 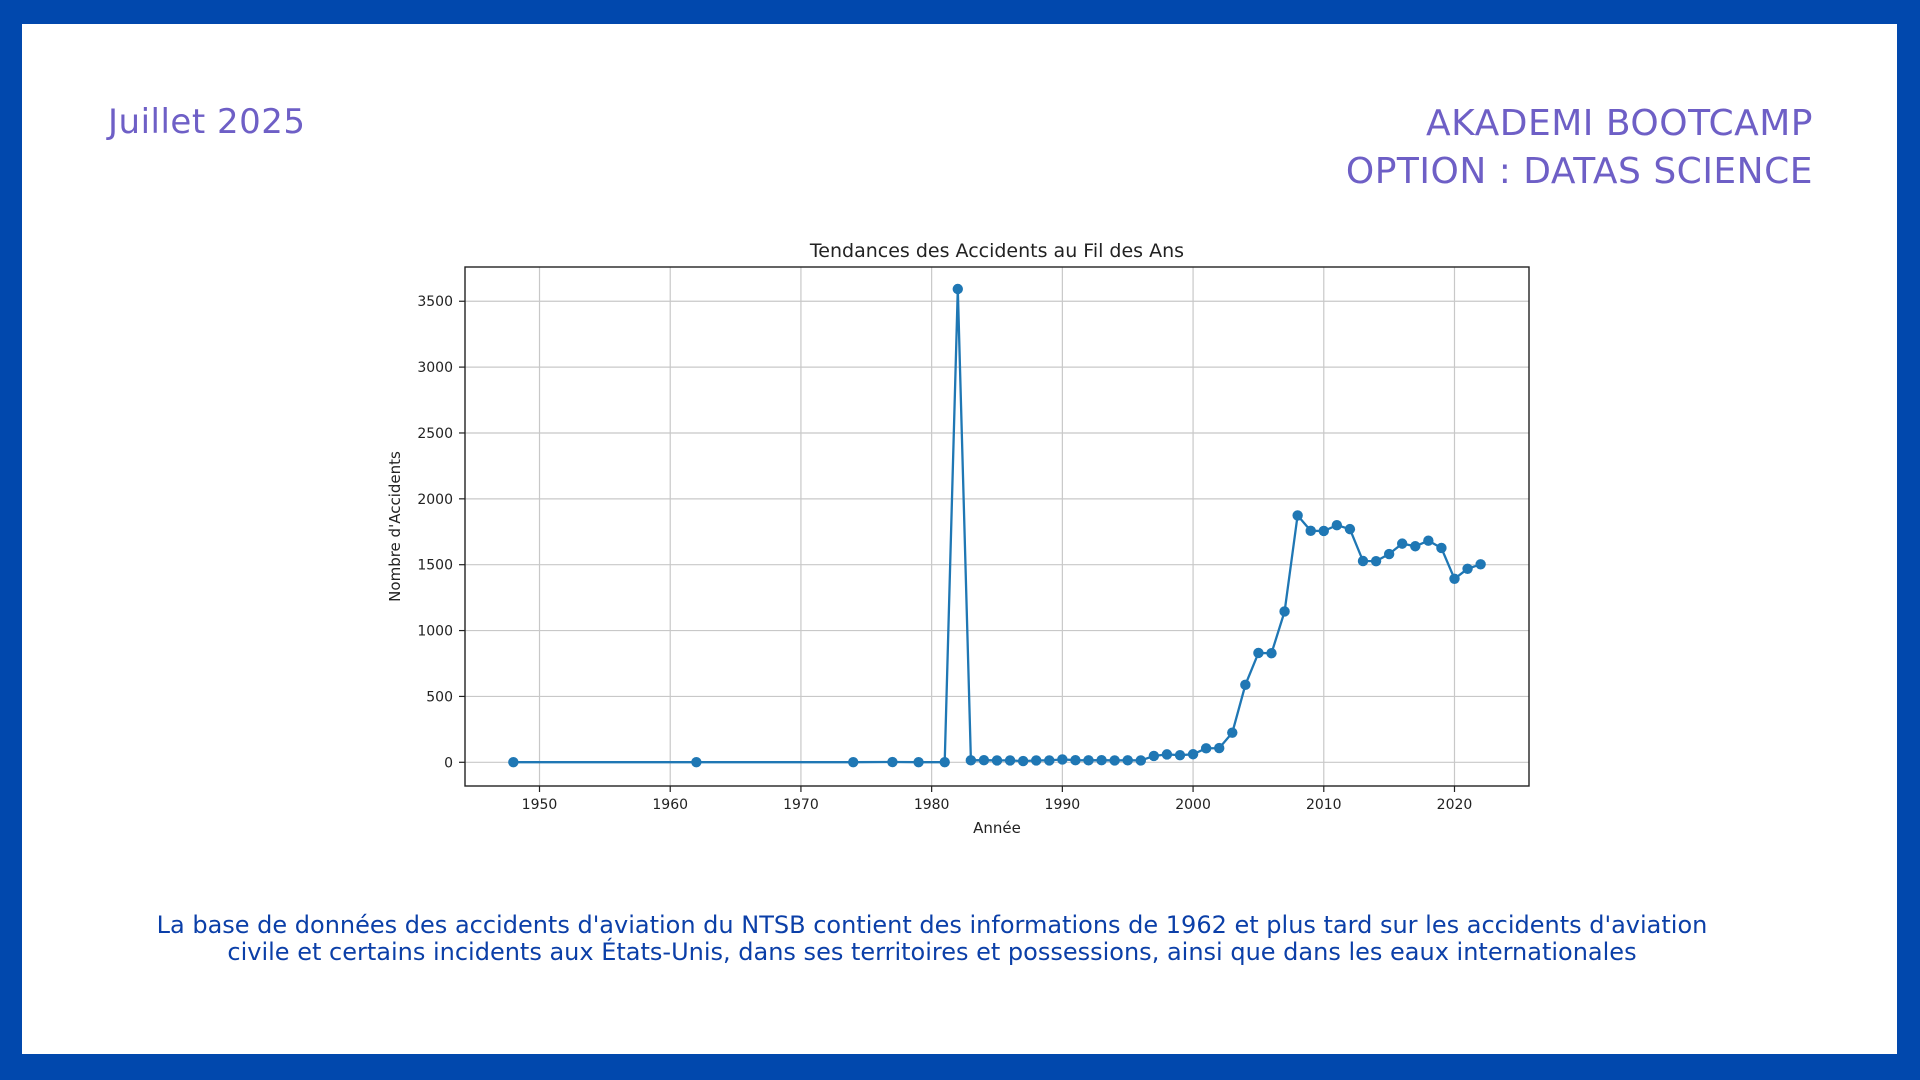 What do you see at coordinates (395, 526) in the screenshot?
I see `y-axis-label: Nombre d'Accidents` at bounding box center [395, 526].